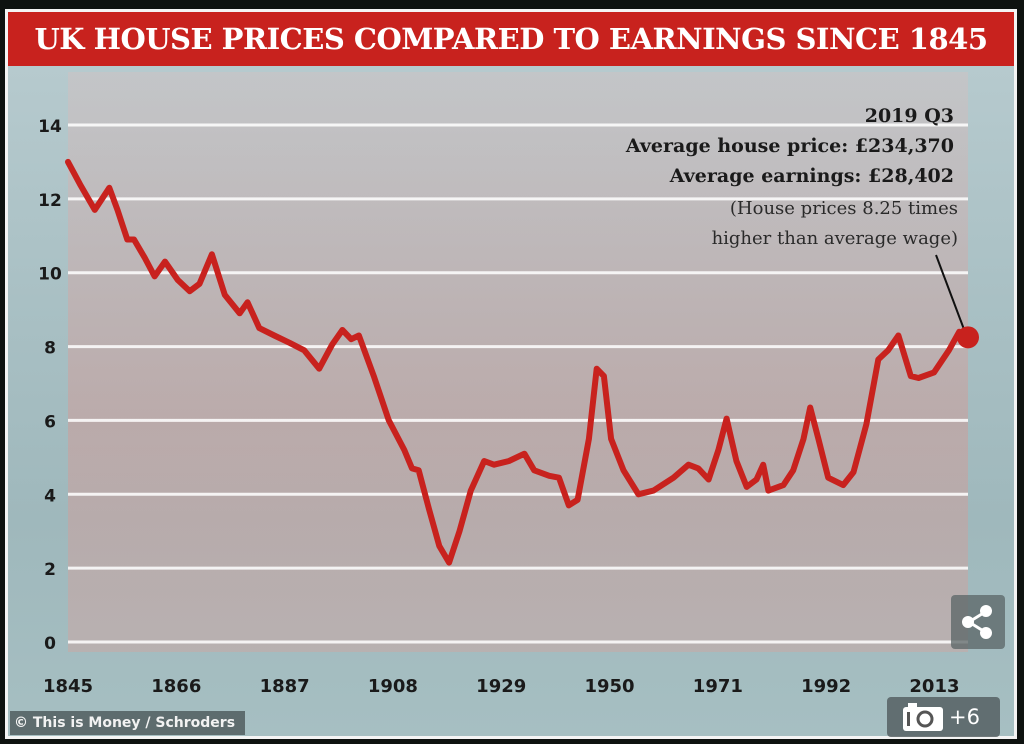 The image size is (1024, 744). I want to click on y-tick-label: 8, so click(50, 349).